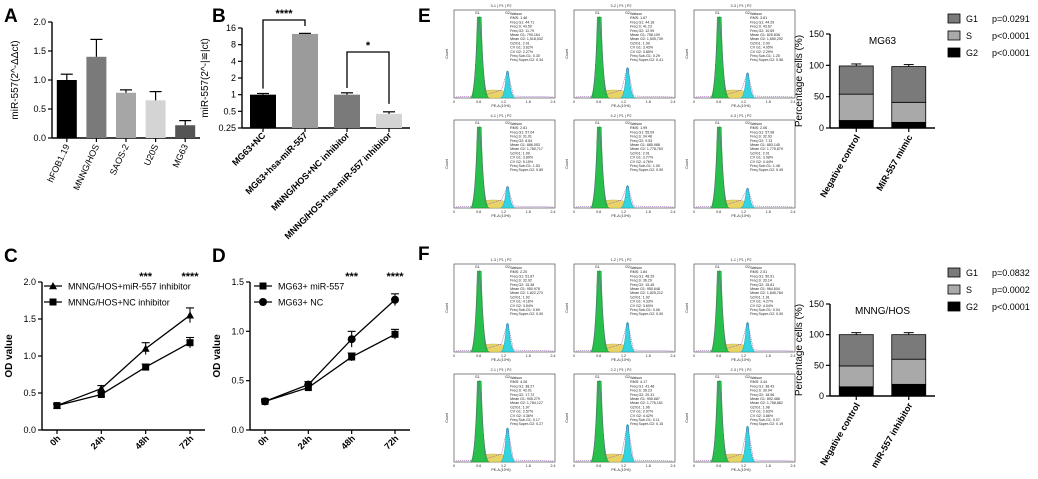  I want to click on histogram-stat: G2/G1: 2.00, so click(760, 43).